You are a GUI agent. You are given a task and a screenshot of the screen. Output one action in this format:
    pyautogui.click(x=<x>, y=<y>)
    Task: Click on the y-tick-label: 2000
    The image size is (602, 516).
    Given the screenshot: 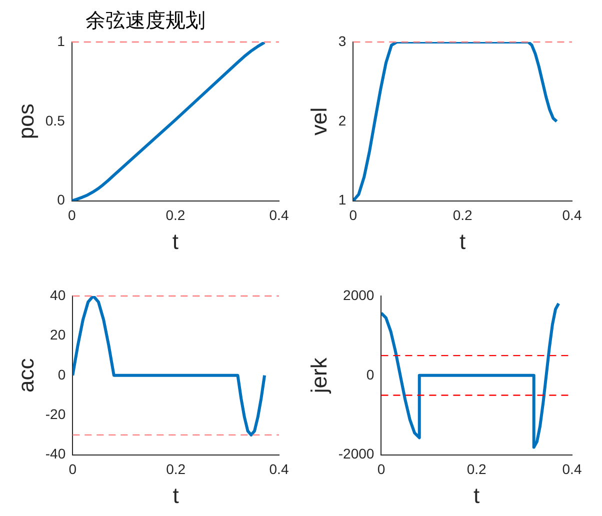 What is the action you would take?
    pyautogui.click(x=358, y=294)
    